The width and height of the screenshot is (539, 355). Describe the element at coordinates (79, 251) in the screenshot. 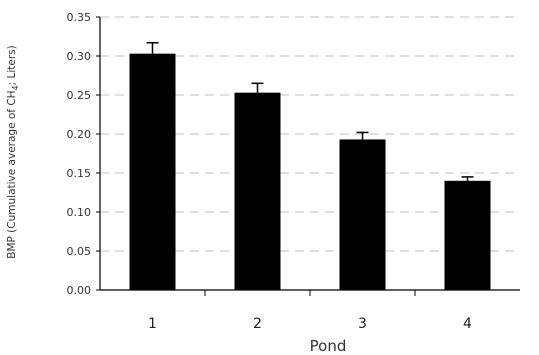

I see `y-tick-label: 0.05` at that location.